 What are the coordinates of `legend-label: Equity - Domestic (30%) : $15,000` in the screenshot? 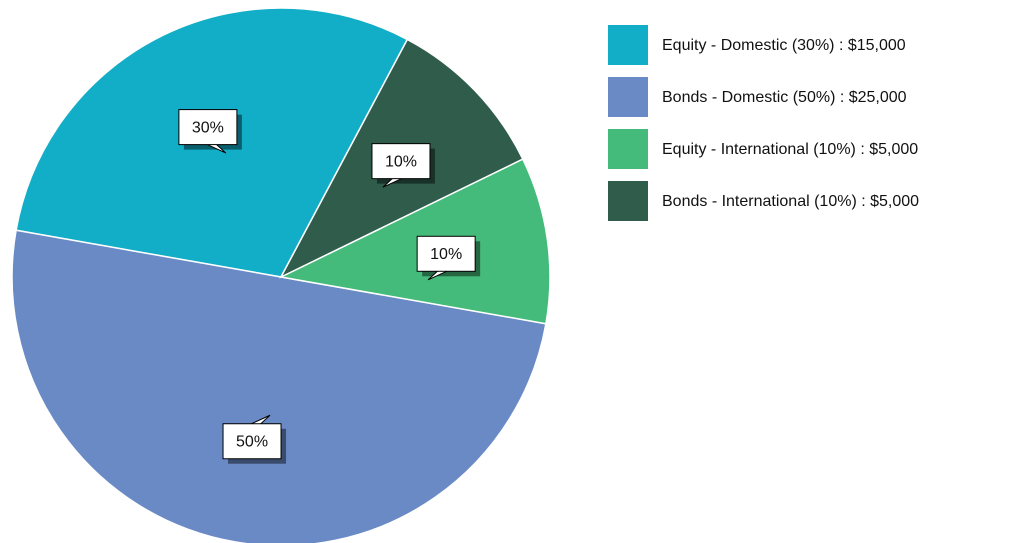 It's located at (784, 45).